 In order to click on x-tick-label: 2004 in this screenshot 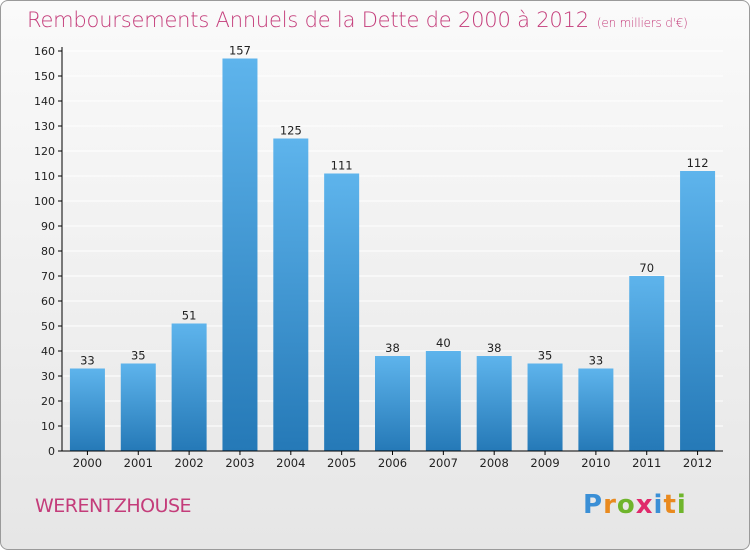, I will do `click(290, 463)`.